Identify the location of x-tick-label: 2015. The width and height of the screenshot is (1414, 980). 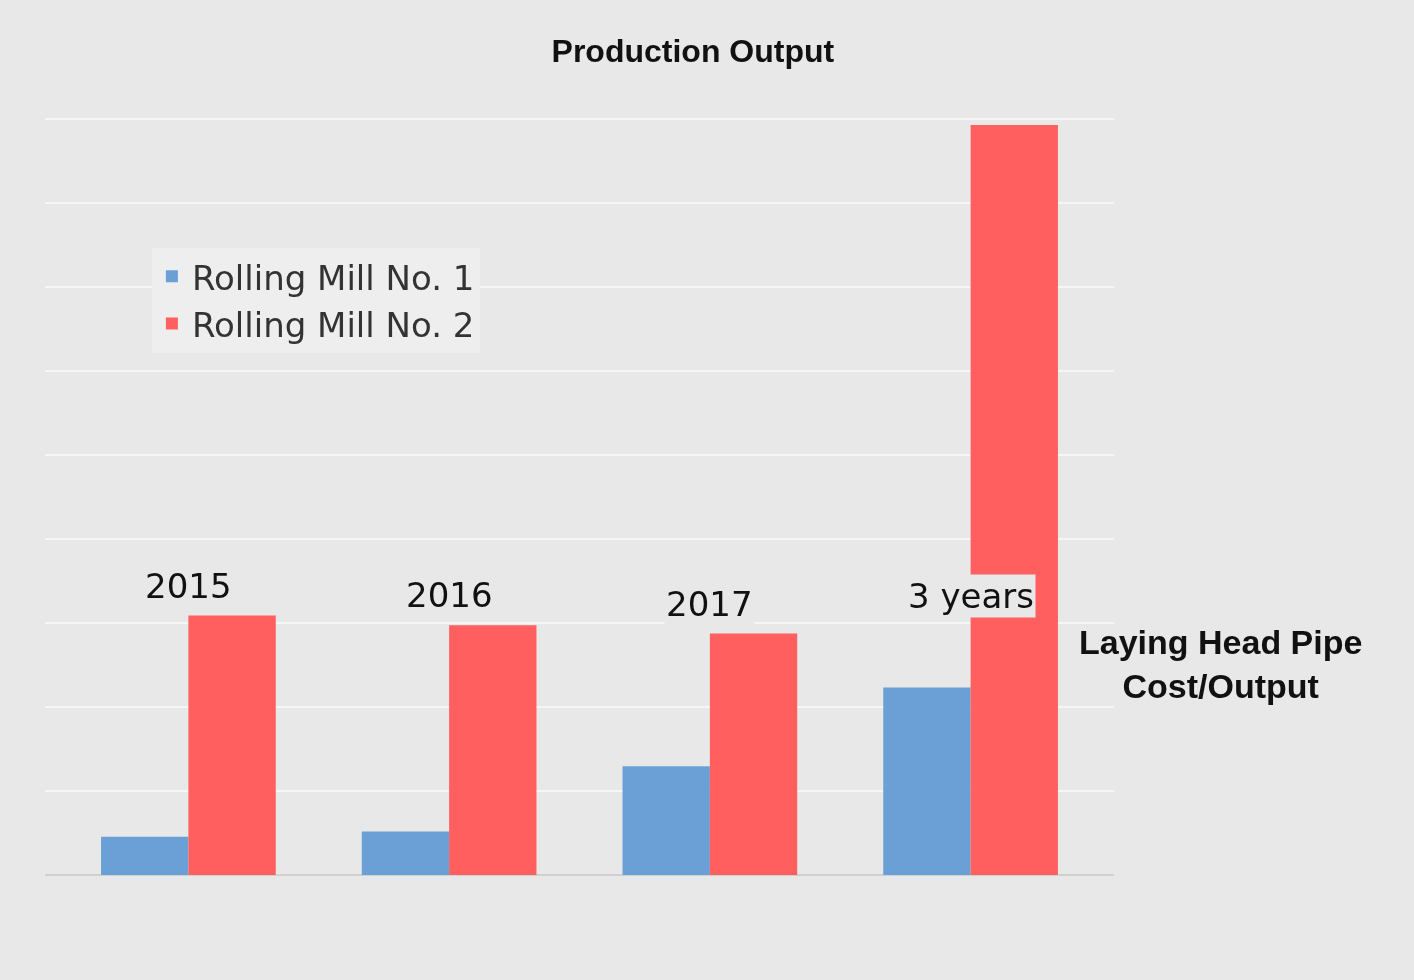
(188, 586).